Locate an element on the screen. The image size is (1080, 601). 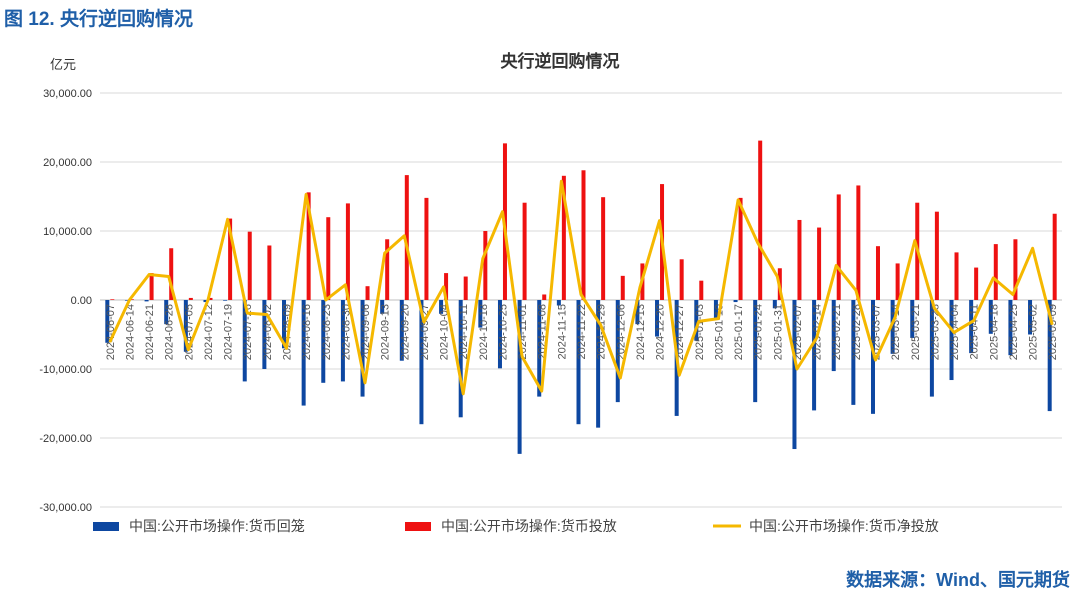
x-tick-label: 2025-01-31 is located at coordinates (778, 332).